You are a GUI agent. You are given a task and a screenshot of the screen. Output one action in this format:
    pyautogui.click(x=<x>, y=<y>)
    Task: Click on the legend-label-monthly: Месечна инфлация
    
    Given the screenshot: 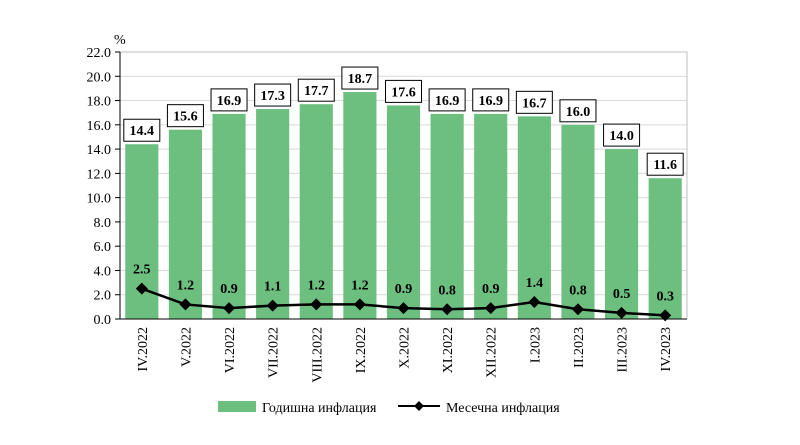 What is the action you would take?
    pyautogui.click(x=503, y=408)
    